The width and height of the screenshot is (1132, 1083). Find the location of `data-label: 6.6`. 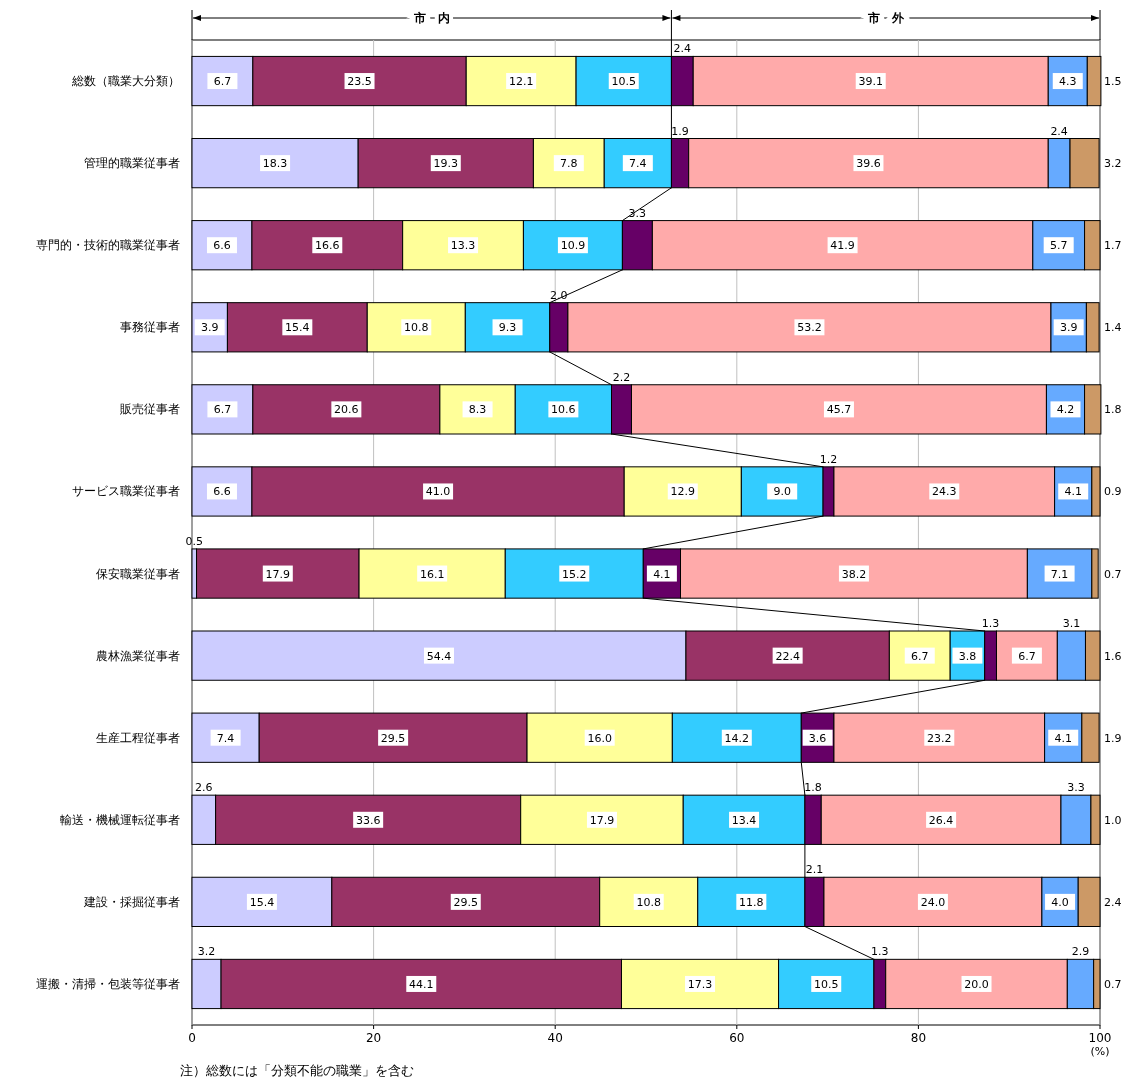

data-label: 6.6 is located at coordinates (222, 246).